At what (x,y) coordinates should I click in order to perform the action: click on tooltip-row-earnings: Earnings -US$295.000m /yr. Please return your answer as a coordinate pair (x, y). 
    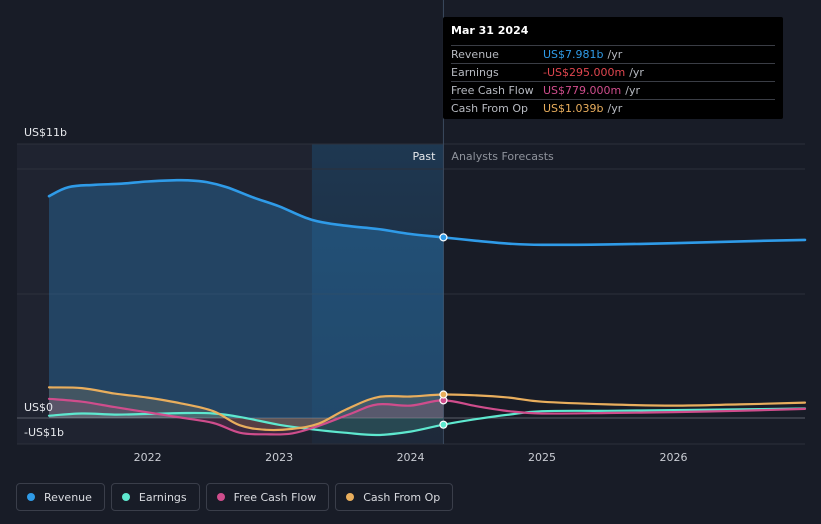
    Looking at the image, I should click on (613, 73).